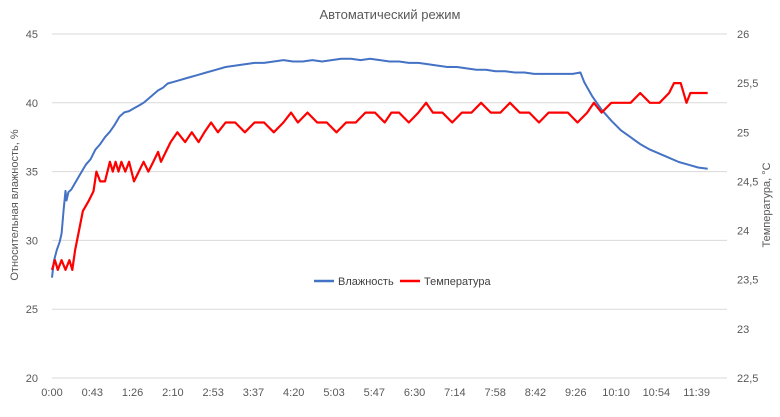  Describe the element at coordinates (696, 393) in the screenshot. I see `x-tick: 11:39` at that location.